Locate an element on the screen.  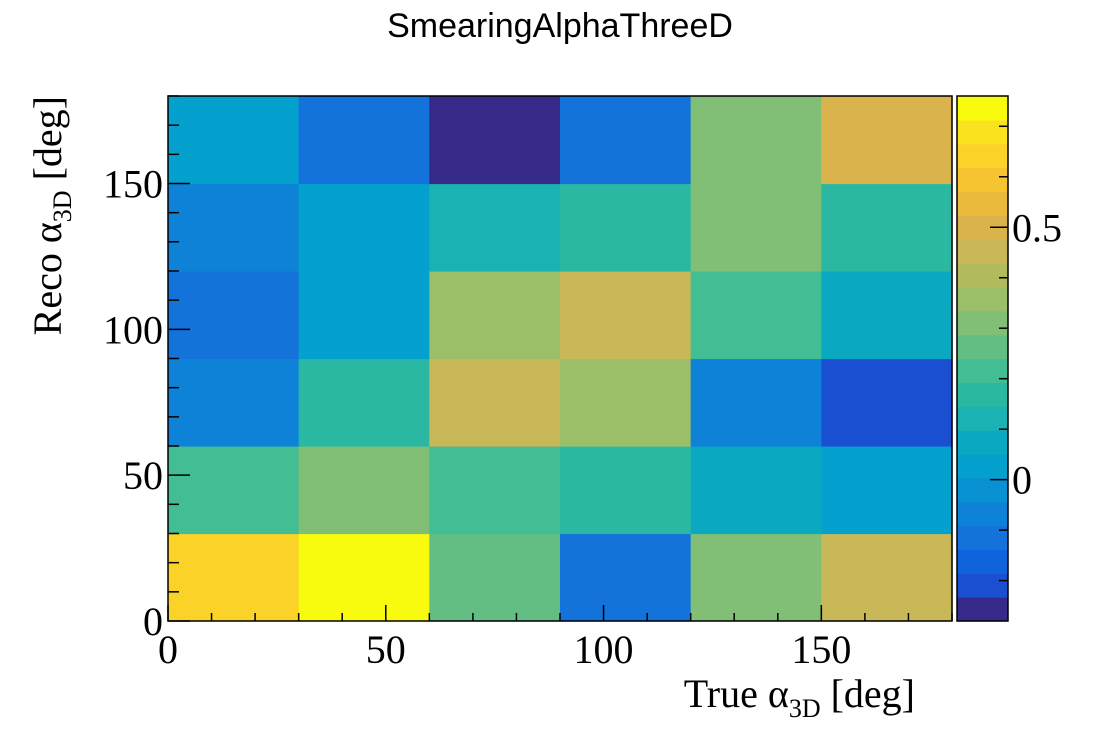
x-tick-label: 50 is located at coordinates (386, 649).